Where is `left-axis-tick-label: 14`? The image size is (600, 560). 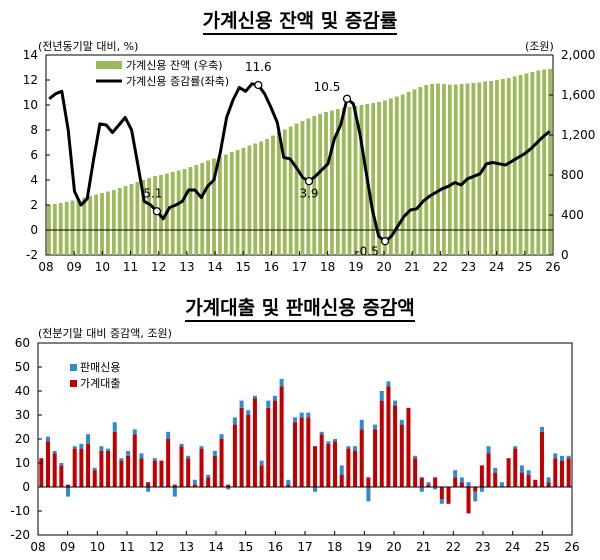
left-axis-tick-label: 14 is located at coordinates (30, 55).